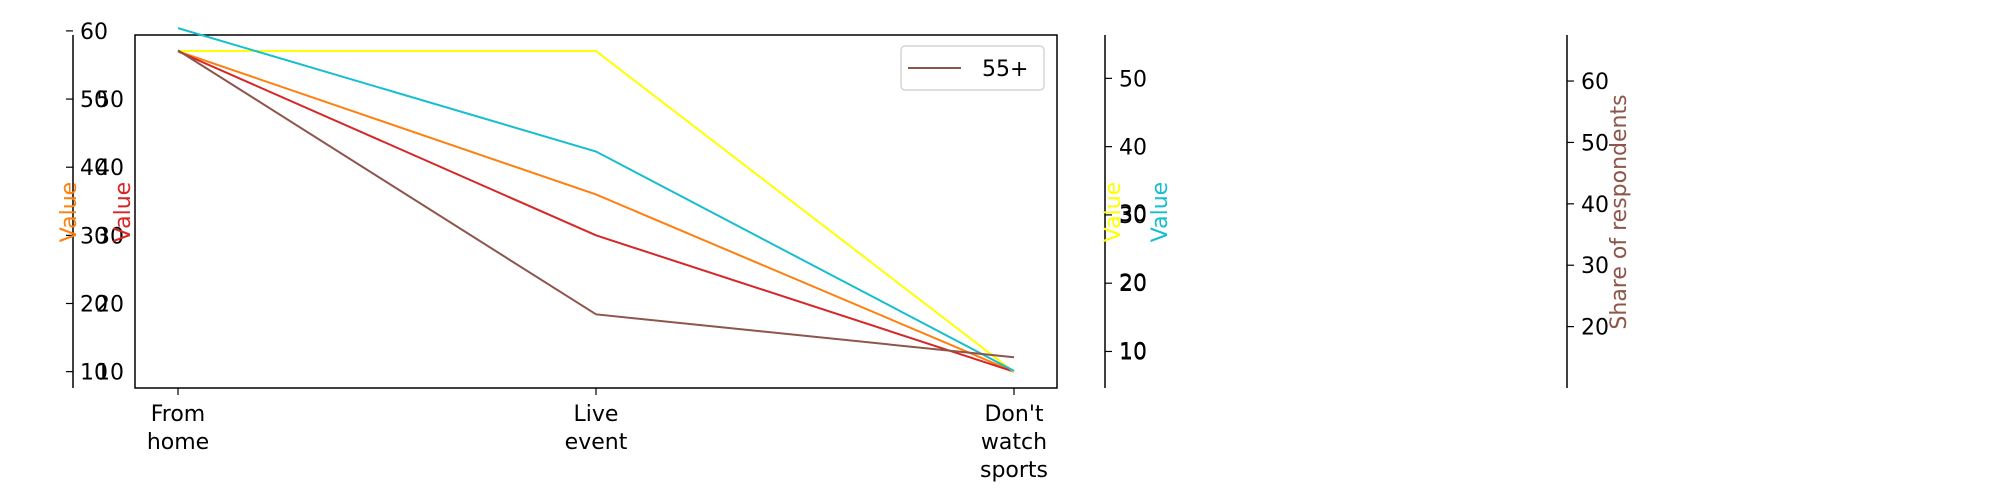 This screenshot has width=2000, height=500. Describe the element at coordinates (1113, 212) in the screenshot. I see `y-axis-title-yellow: Value` at that location.